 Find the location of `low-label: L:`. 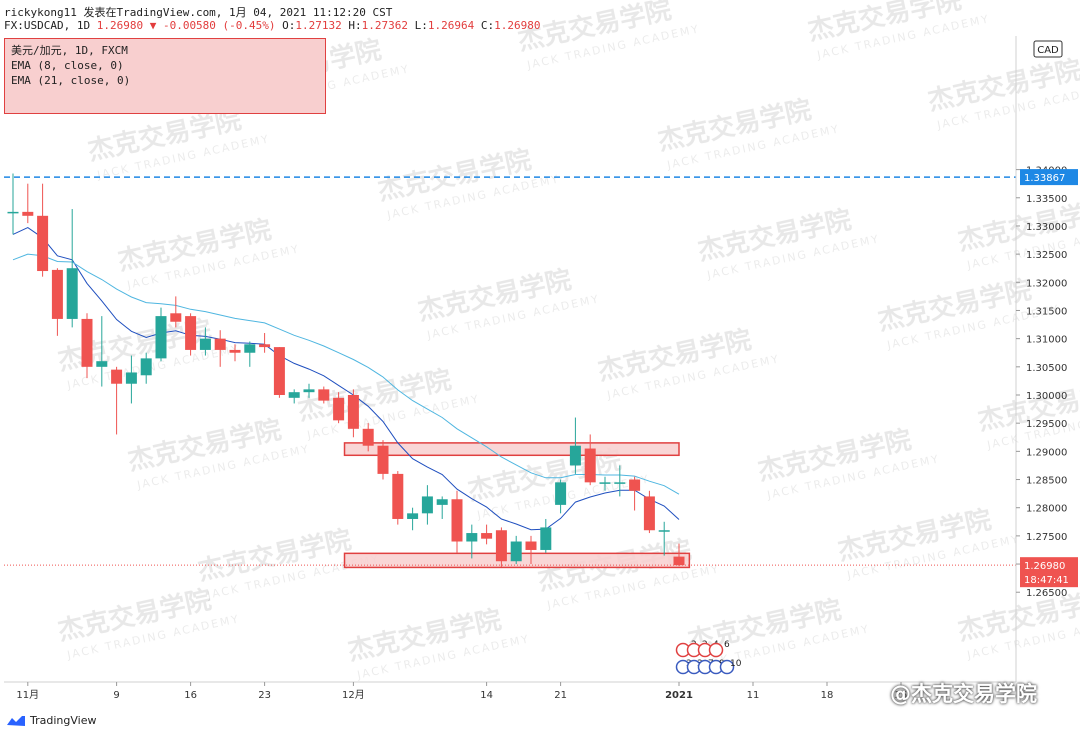

low-label: L: is located at coordinates (421, 25).